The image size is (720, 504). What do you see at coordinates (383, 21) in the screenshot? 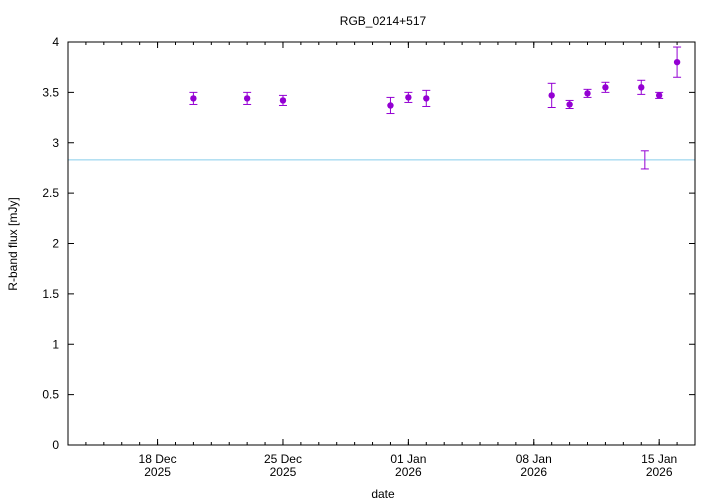
I see `chart-title: RGB_0214+517` at bounding box center [383, 21].